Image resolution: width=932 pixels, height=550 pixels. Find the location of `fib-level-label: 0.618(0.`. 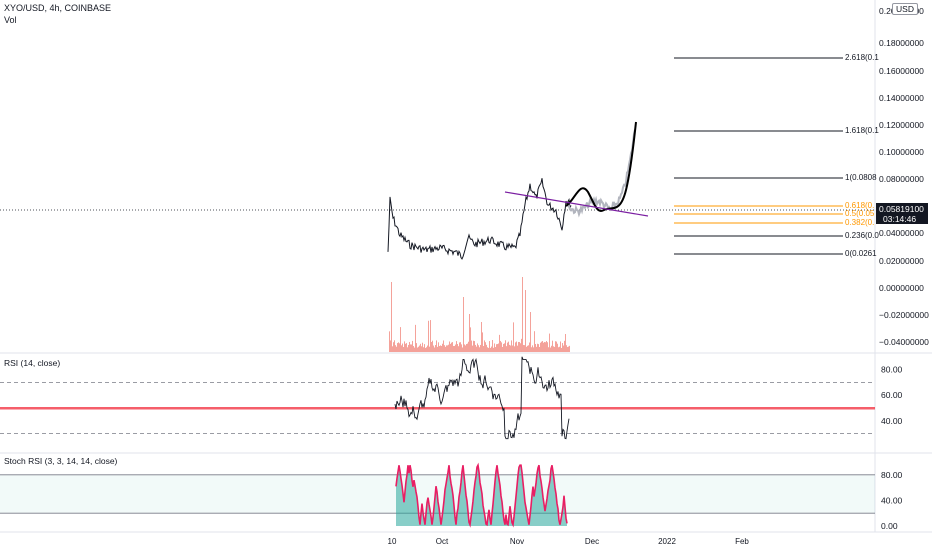

fib-level-label: 0.618(0. is located at coordinates (859, 205).